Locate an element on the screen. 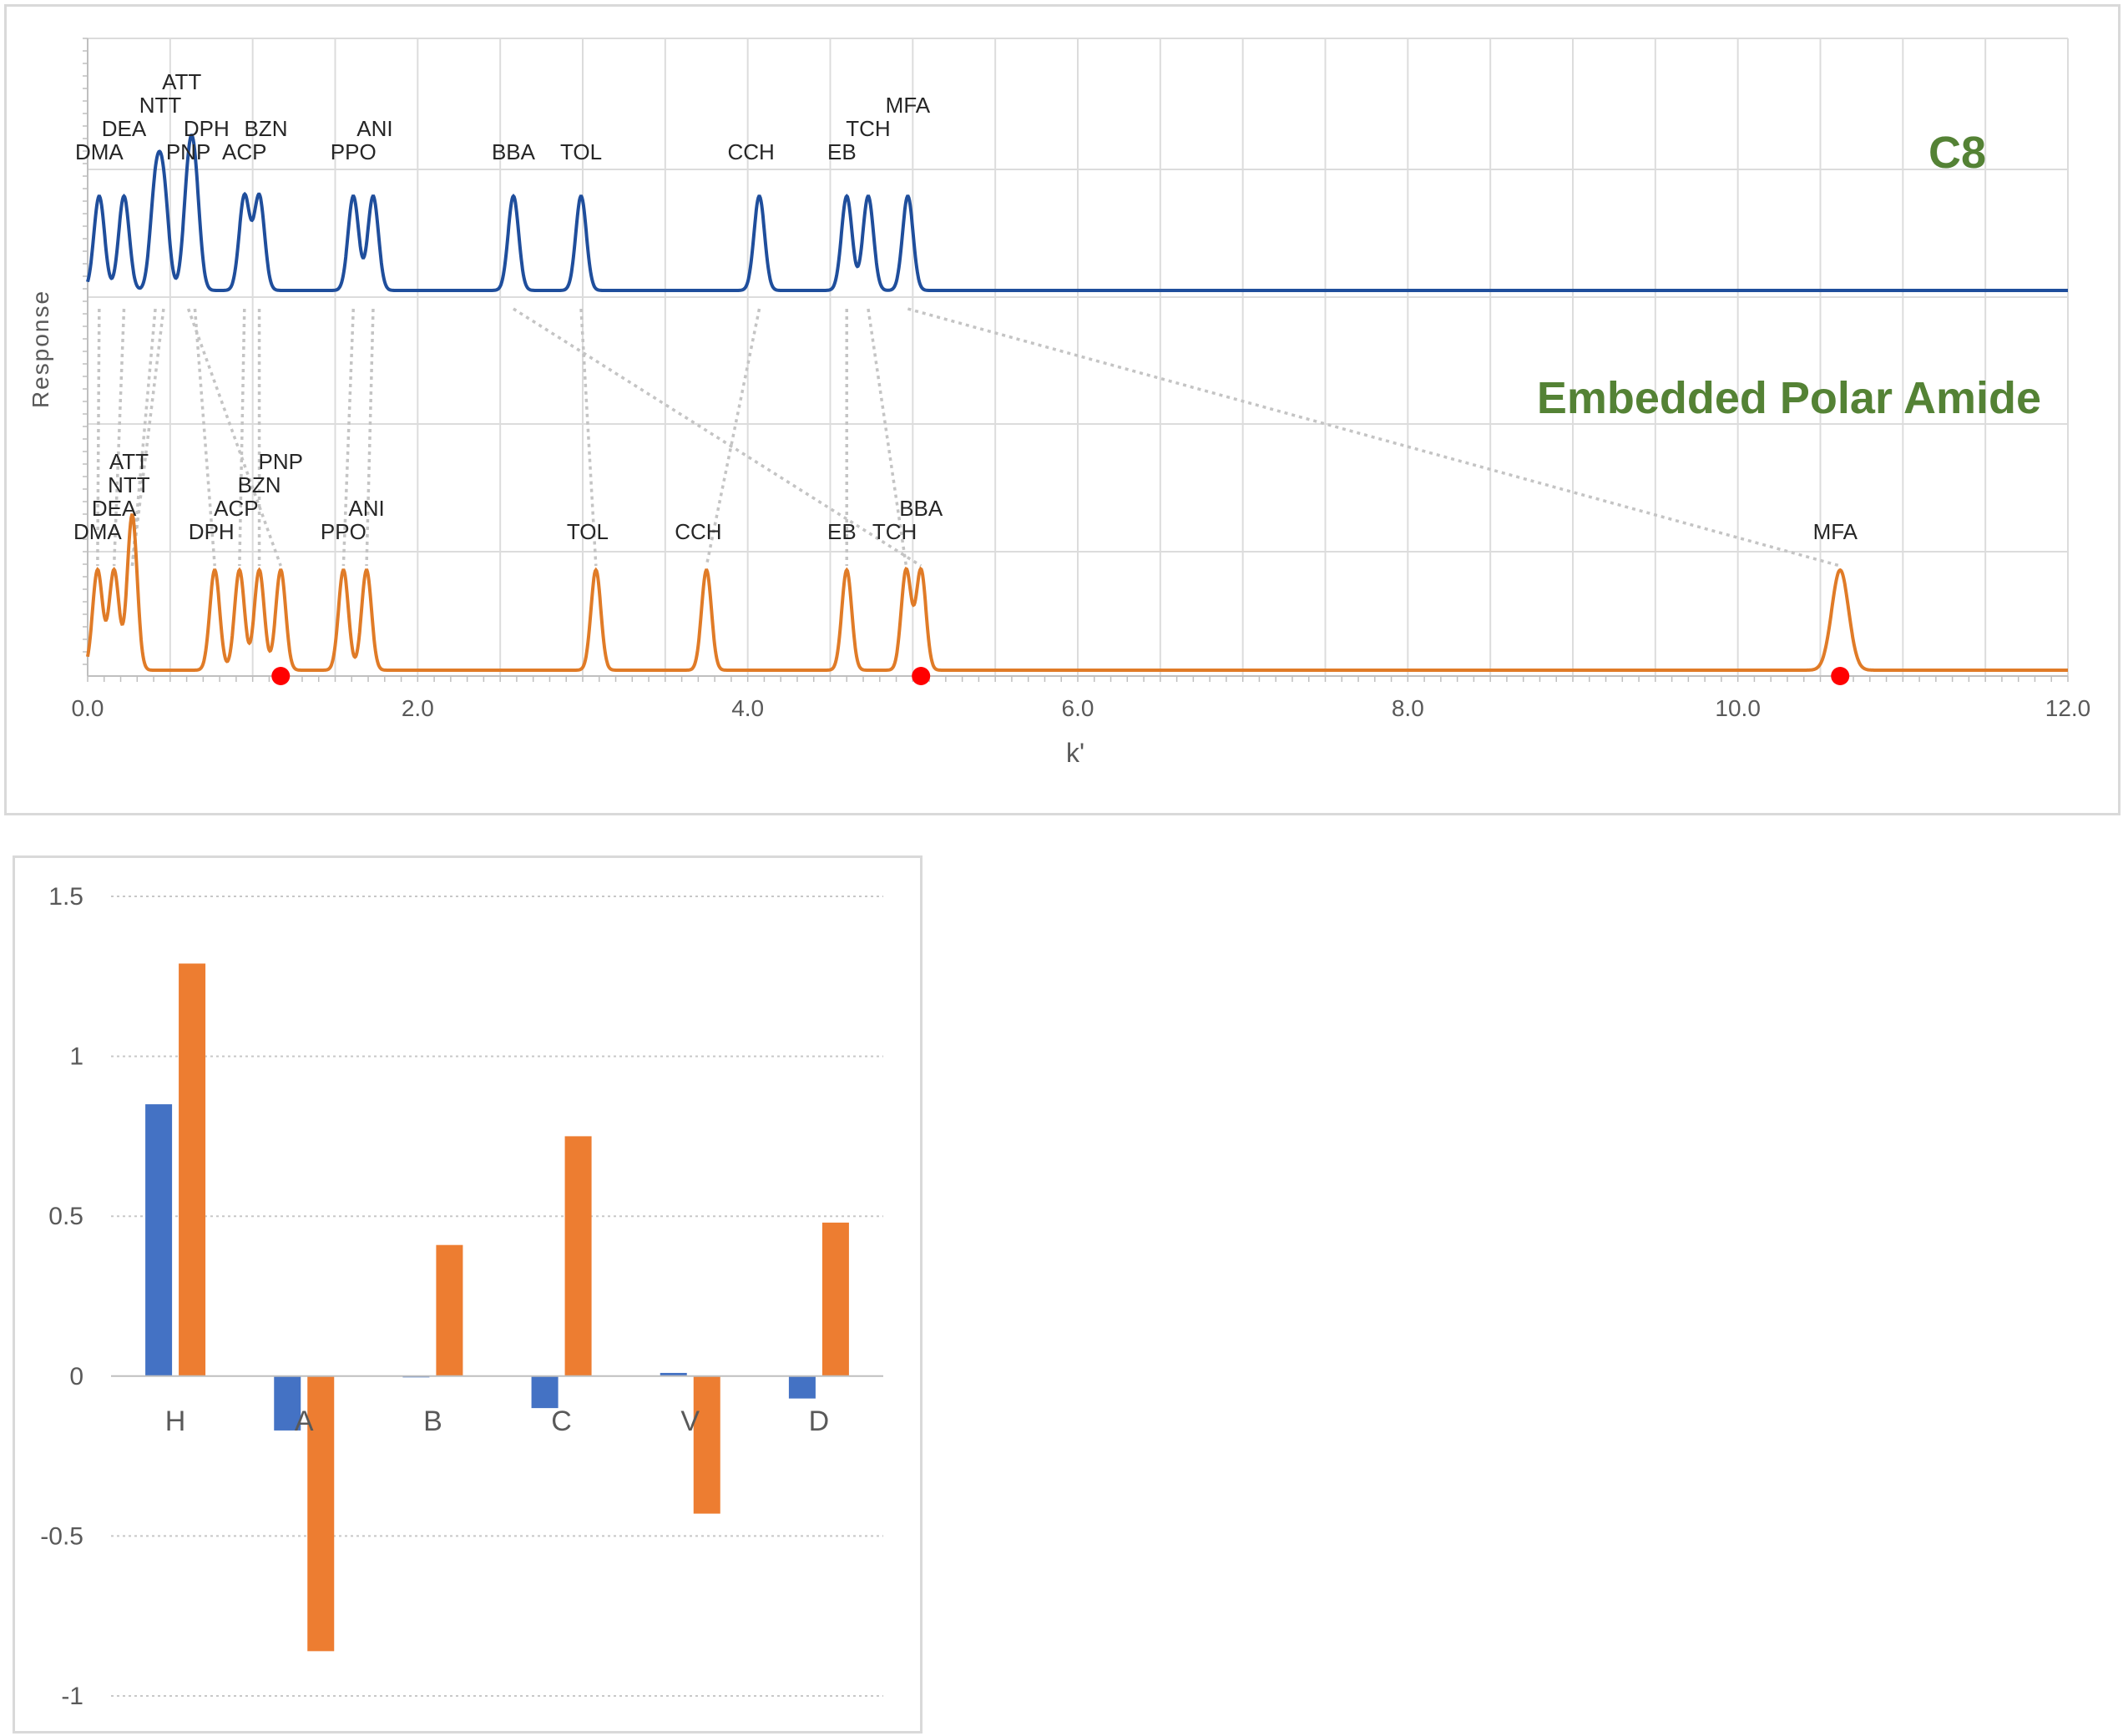 This screenshot has width=2123, height=1736. category-label: B is located at coordinates (432, 1421).